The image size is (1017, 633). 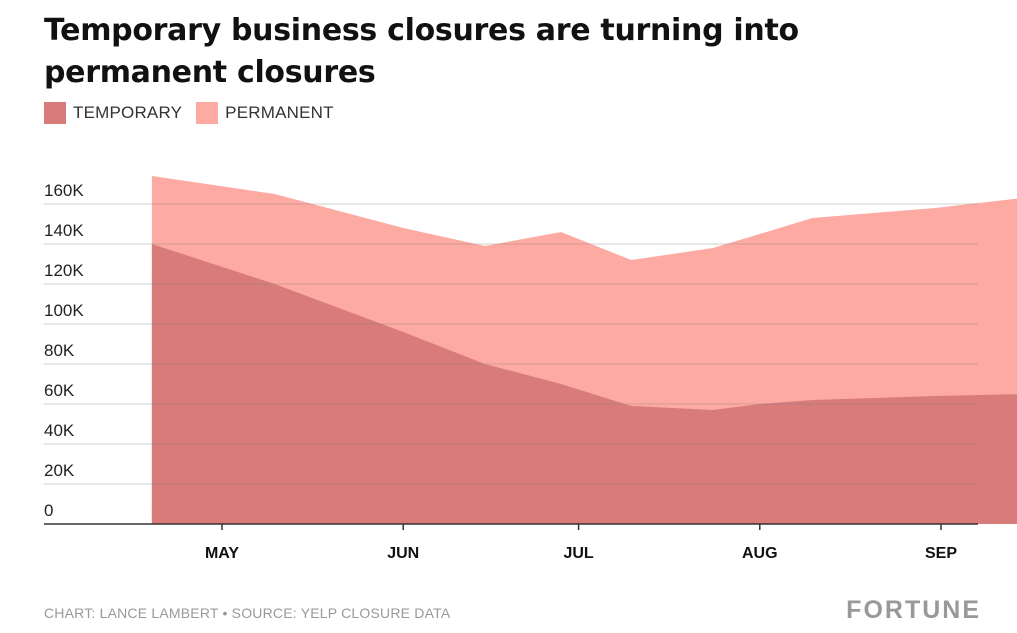 I want to click on y-tick-label-20K: 20K, so click(x=59, y=470).